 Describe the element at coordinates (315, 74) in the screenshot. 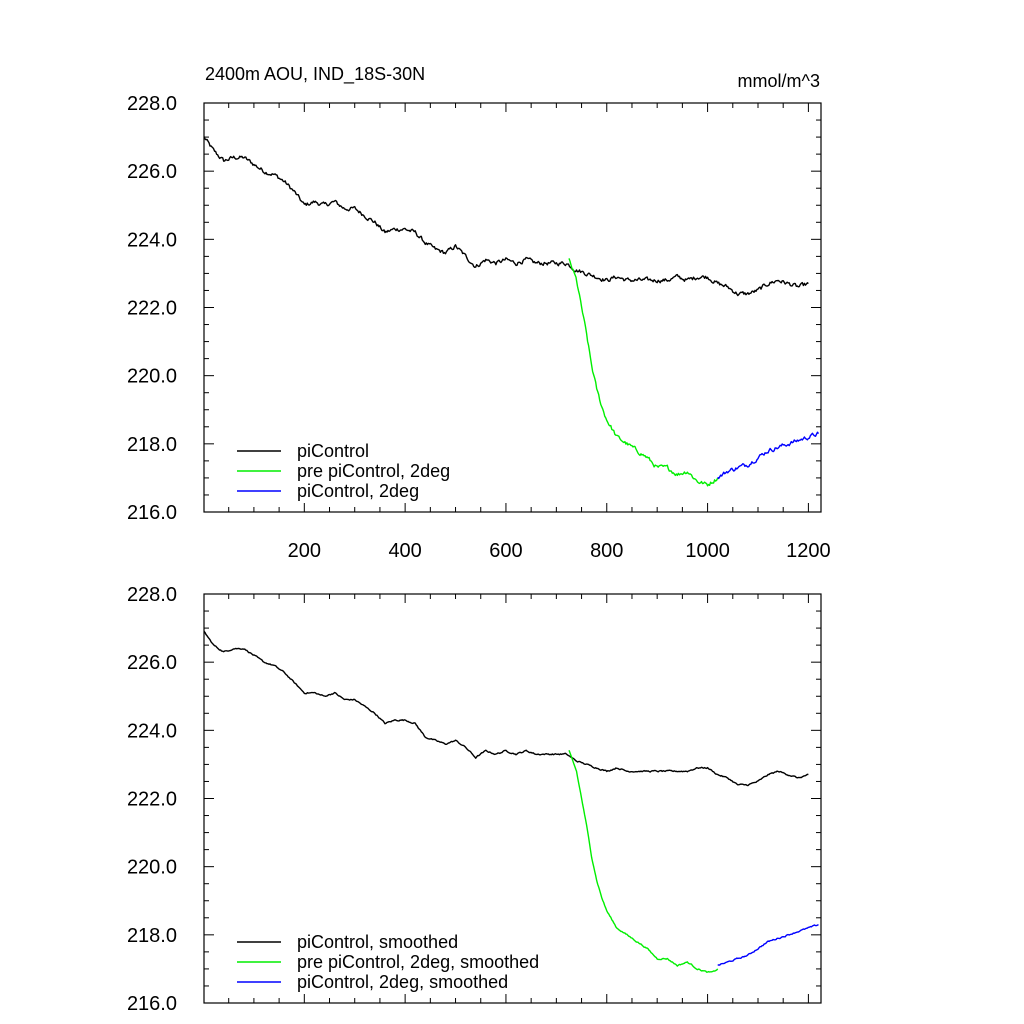

I see `chart-title: 2400m AOU, IND_18S-30N` at that location.